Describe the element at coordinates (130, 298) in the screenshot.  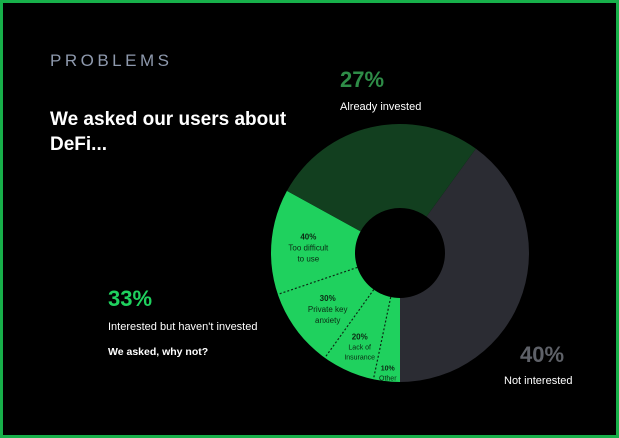
I see `interested-percent: 33%` at that location.